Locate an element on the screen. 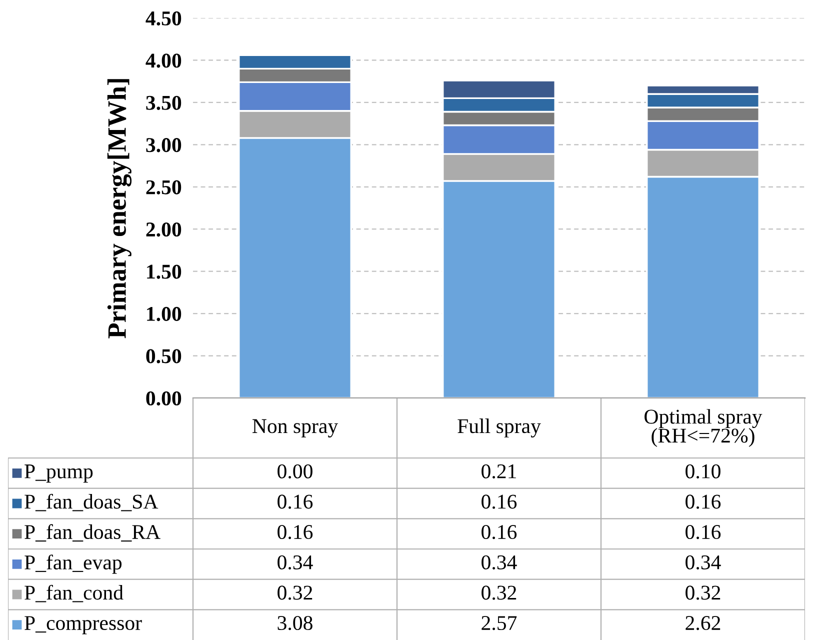 The width and height of the screenshot is (821, 640). y-axis-title: Primary energy[MWh] is located at coordinates (119, 208).